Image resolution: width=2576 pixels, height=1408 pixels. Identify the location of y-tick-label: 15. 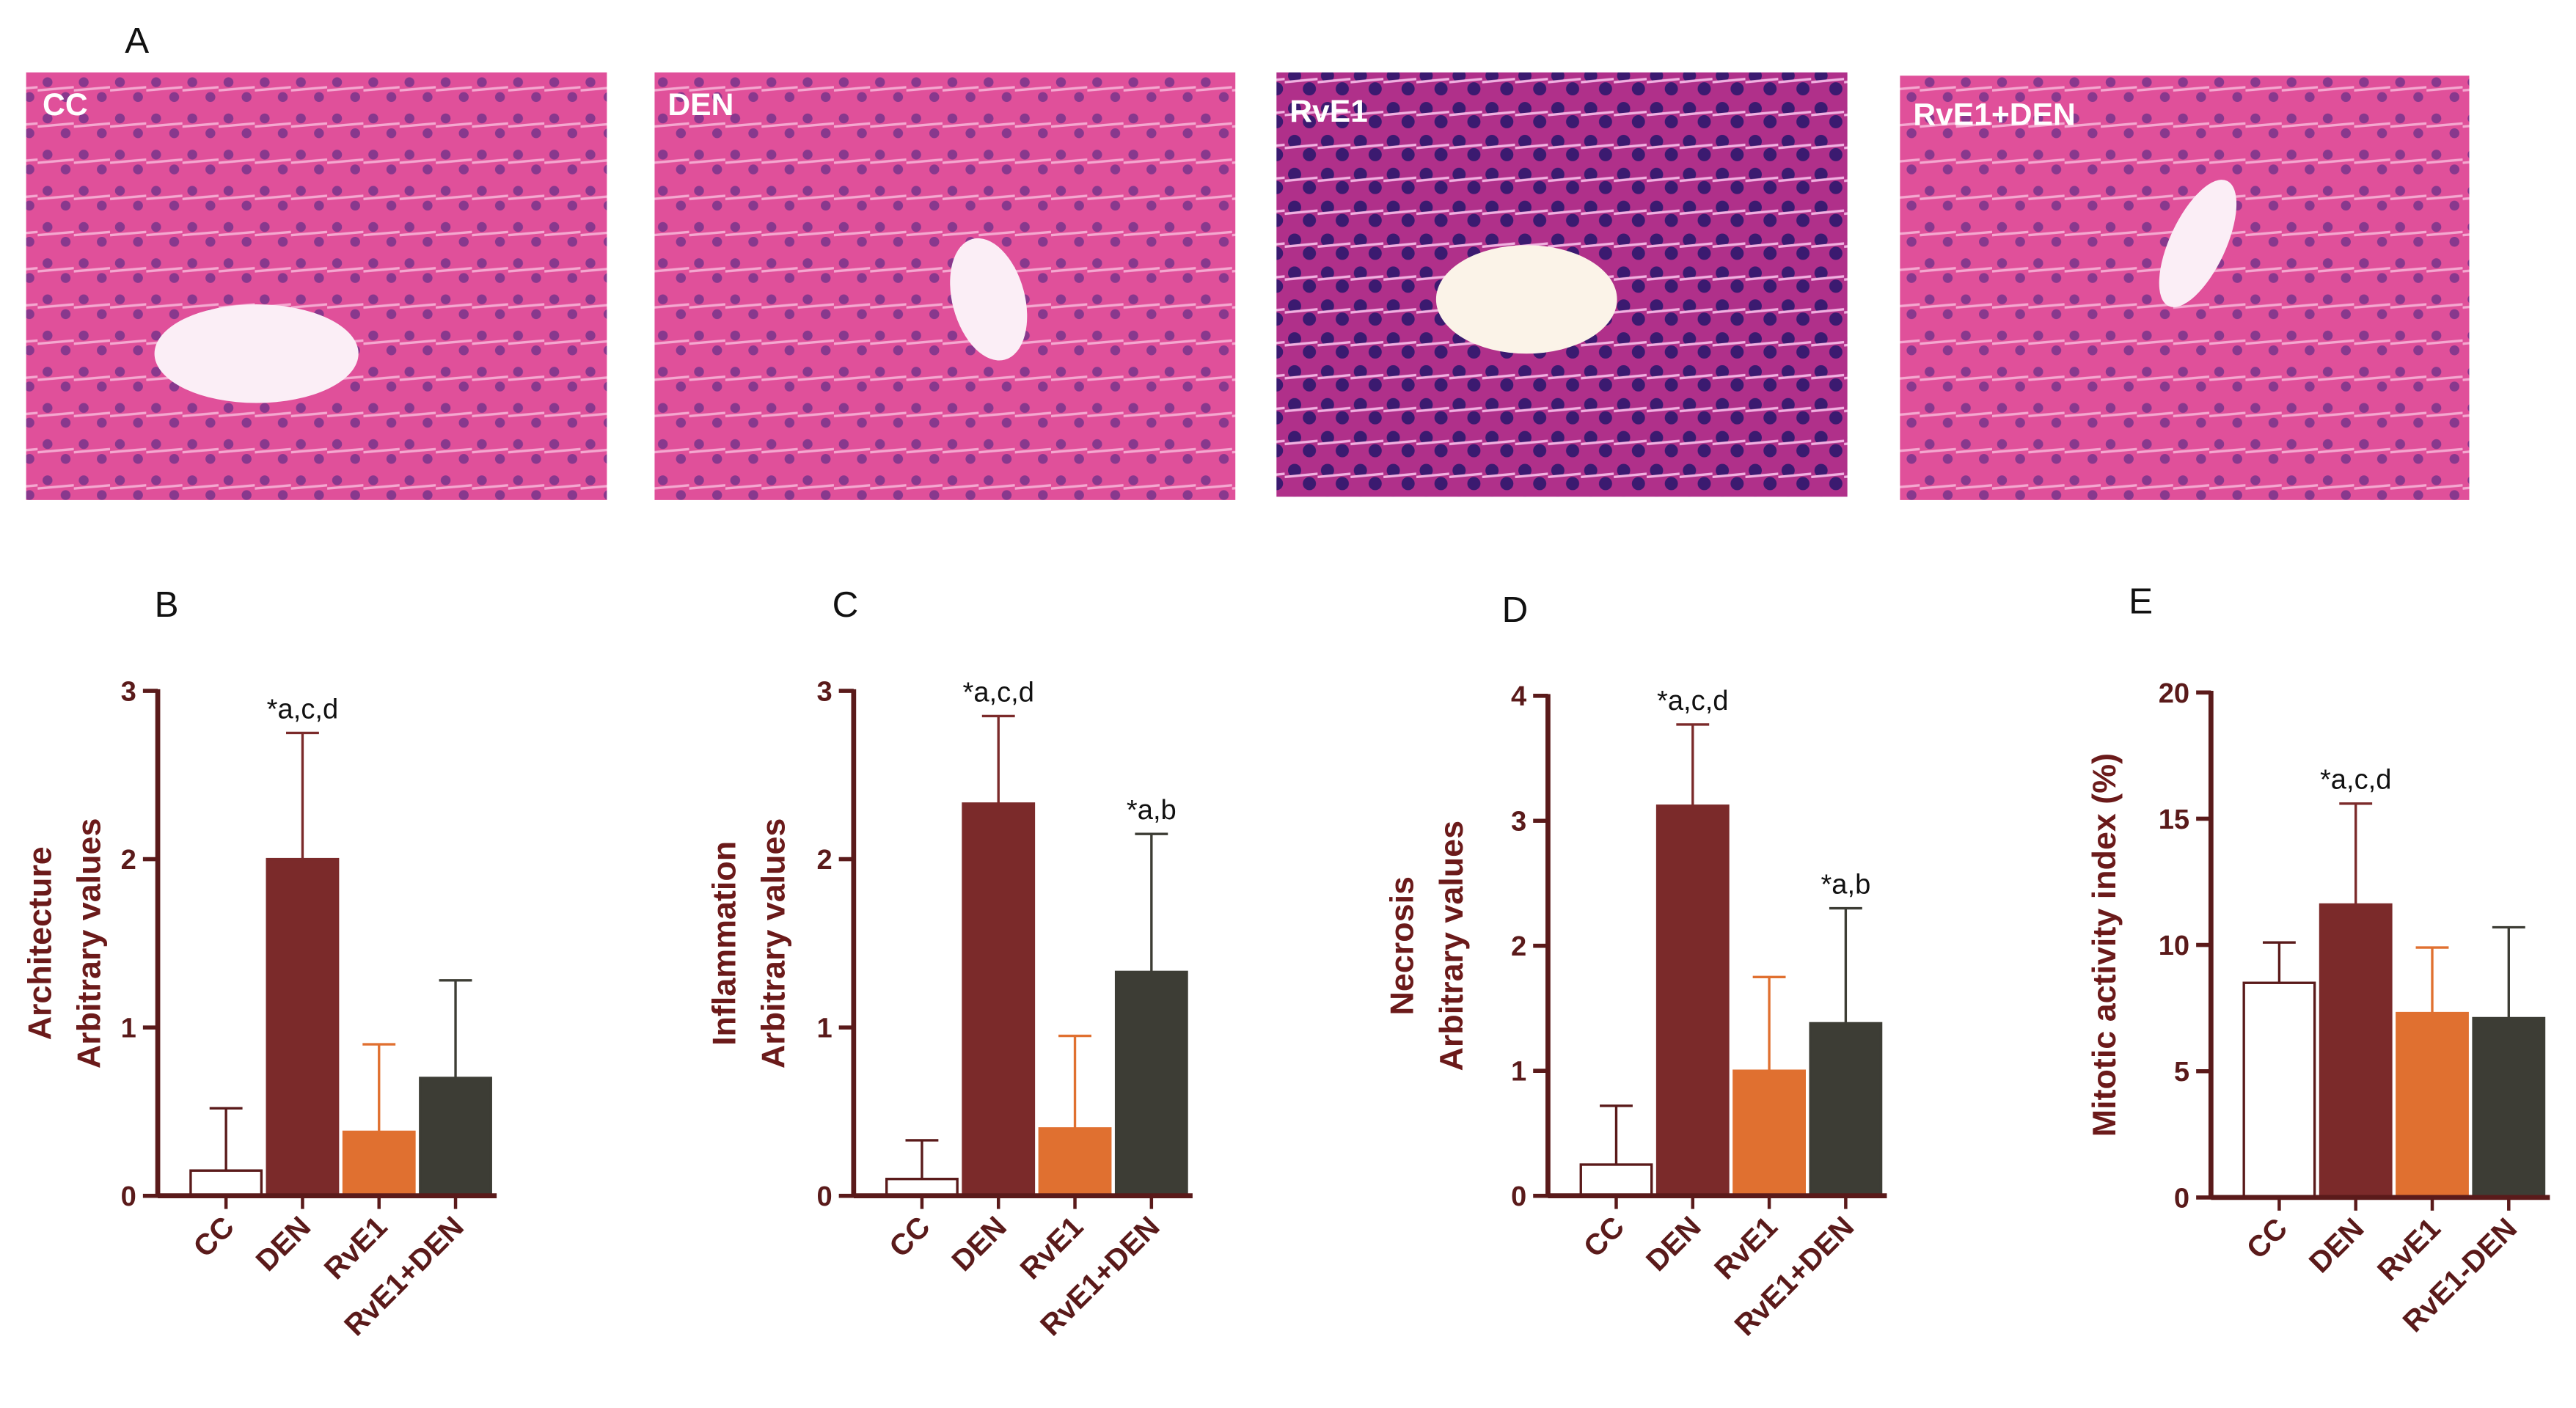
(2174, 819).